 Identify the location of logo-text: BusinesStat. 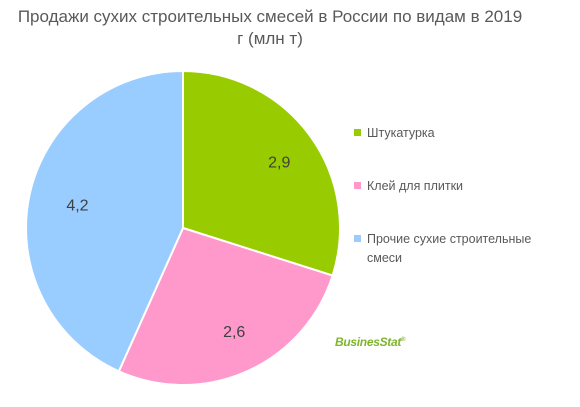
(368, 342).